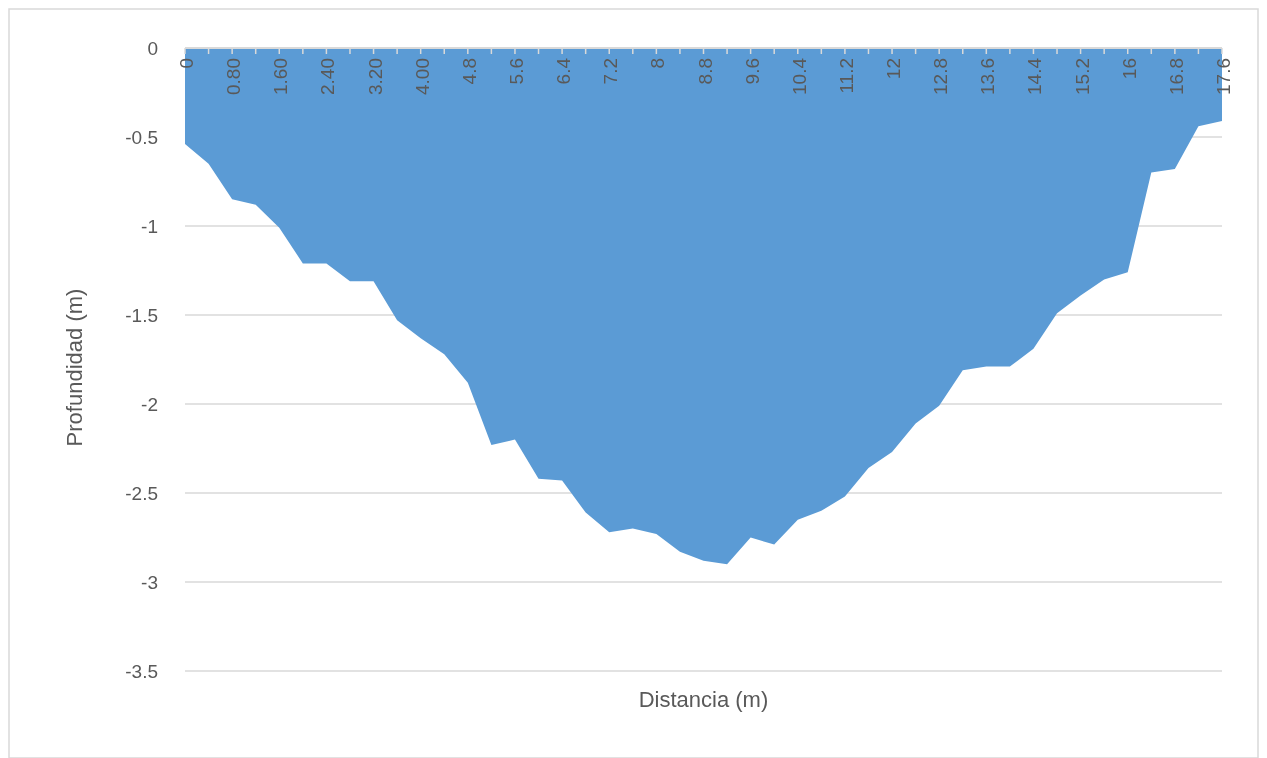 The width and height of the screenshot is (1267, 758). I want to click on y-tick-label: -1, so click(149, 226).